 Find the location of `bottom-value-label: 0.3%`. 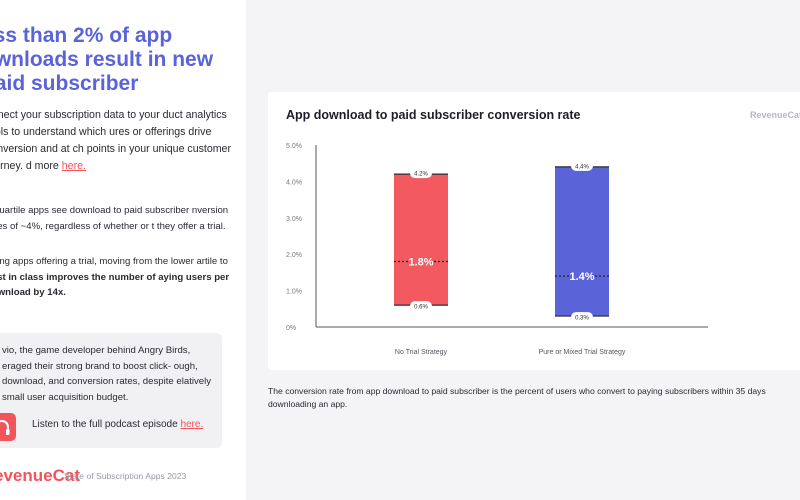

bottom-value-label: 0.3% is located at coordinates (582, 319).